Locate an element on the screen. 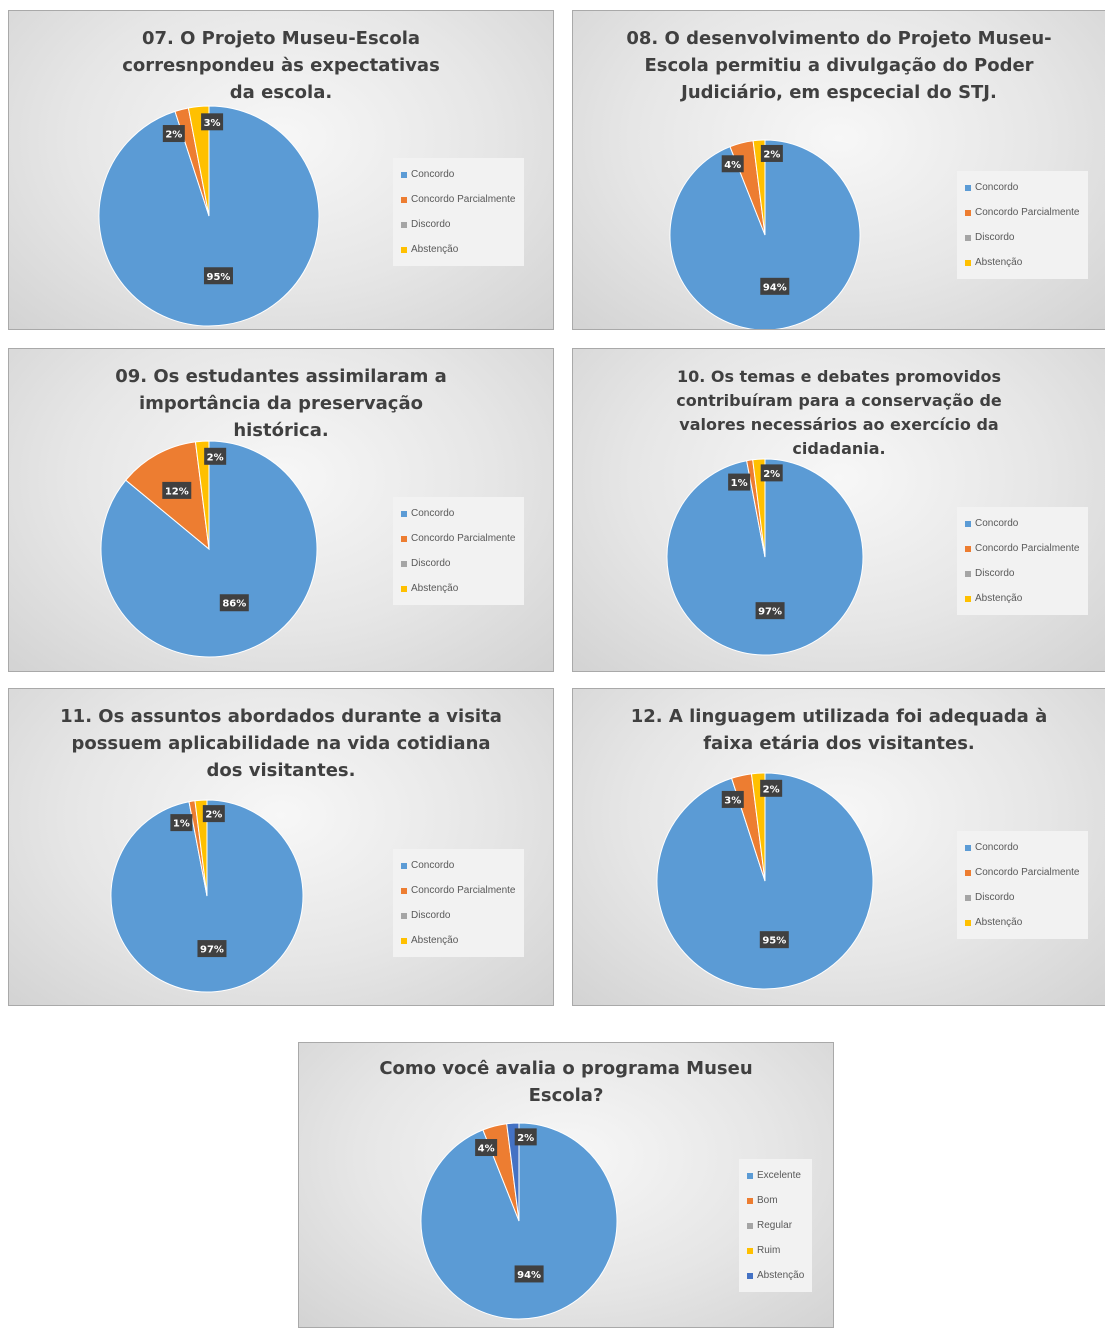 This screenshot has height=1328, width=1105. legend-item-ruim: Ruim is located at coordinates (775, 1250).